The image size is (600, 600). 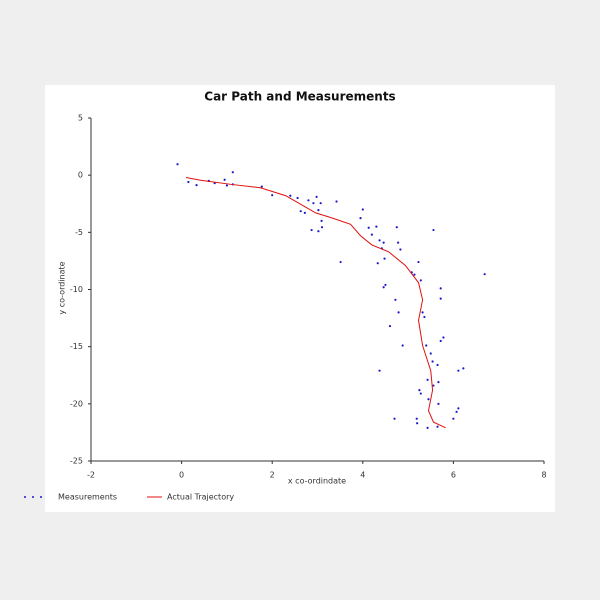 What do you see at coordinates (87, 497) in the screenshot?
I see `legend-label: Measurements` at bounding box center [87, 497].